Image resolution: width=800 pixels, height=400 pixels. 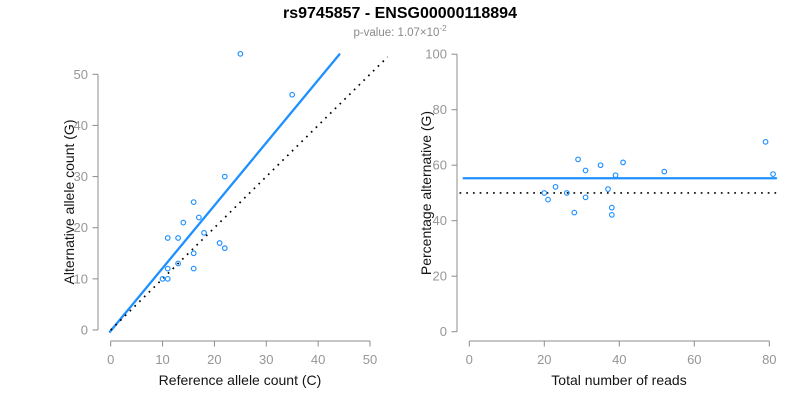 I want to click on right-y-axis-title: Percentage alternative (G), so click(x=426, y=193).